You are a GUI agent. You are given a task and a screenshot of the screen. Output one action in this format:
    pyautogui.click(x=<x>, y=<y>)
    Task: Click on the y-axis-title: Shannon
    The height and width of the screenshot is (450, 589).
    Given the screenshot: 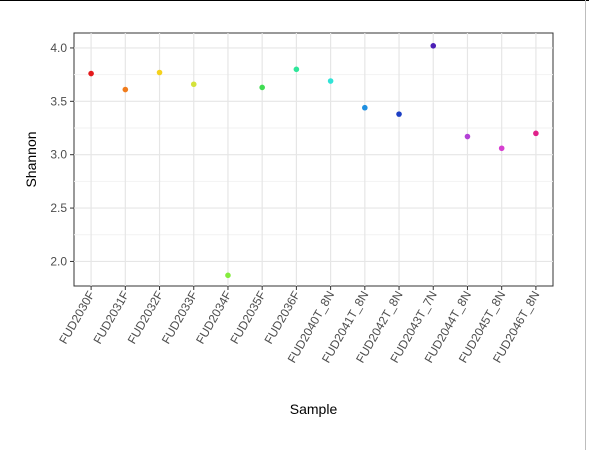 What is the action you would take?
    pyautogui.click(x=31, y=159)
    